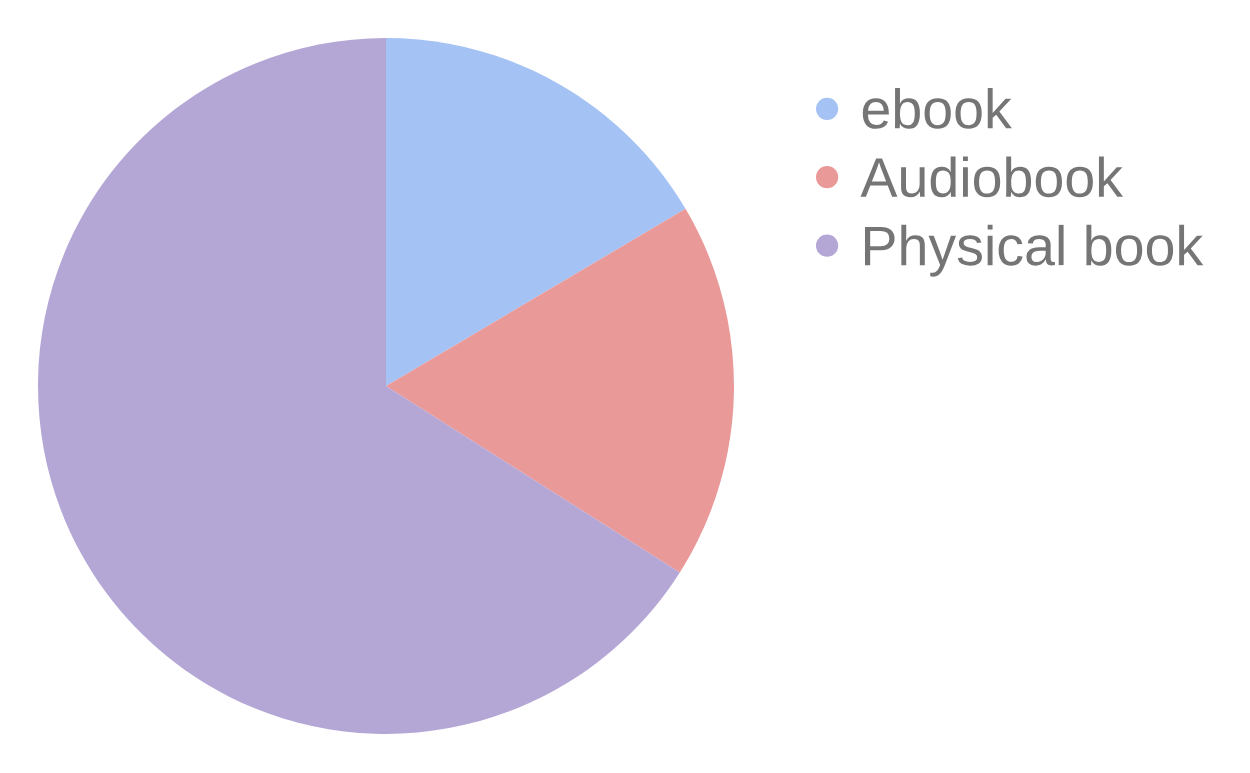  I want to click on legend-label: ebook, so click(937, 108).